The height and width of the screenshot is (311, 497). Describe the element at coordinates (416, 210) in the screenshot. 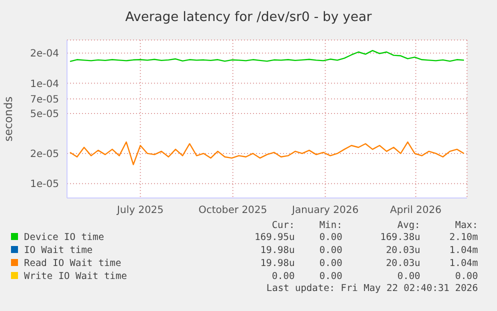

I see `x-tick-label: April 2026` at that location.